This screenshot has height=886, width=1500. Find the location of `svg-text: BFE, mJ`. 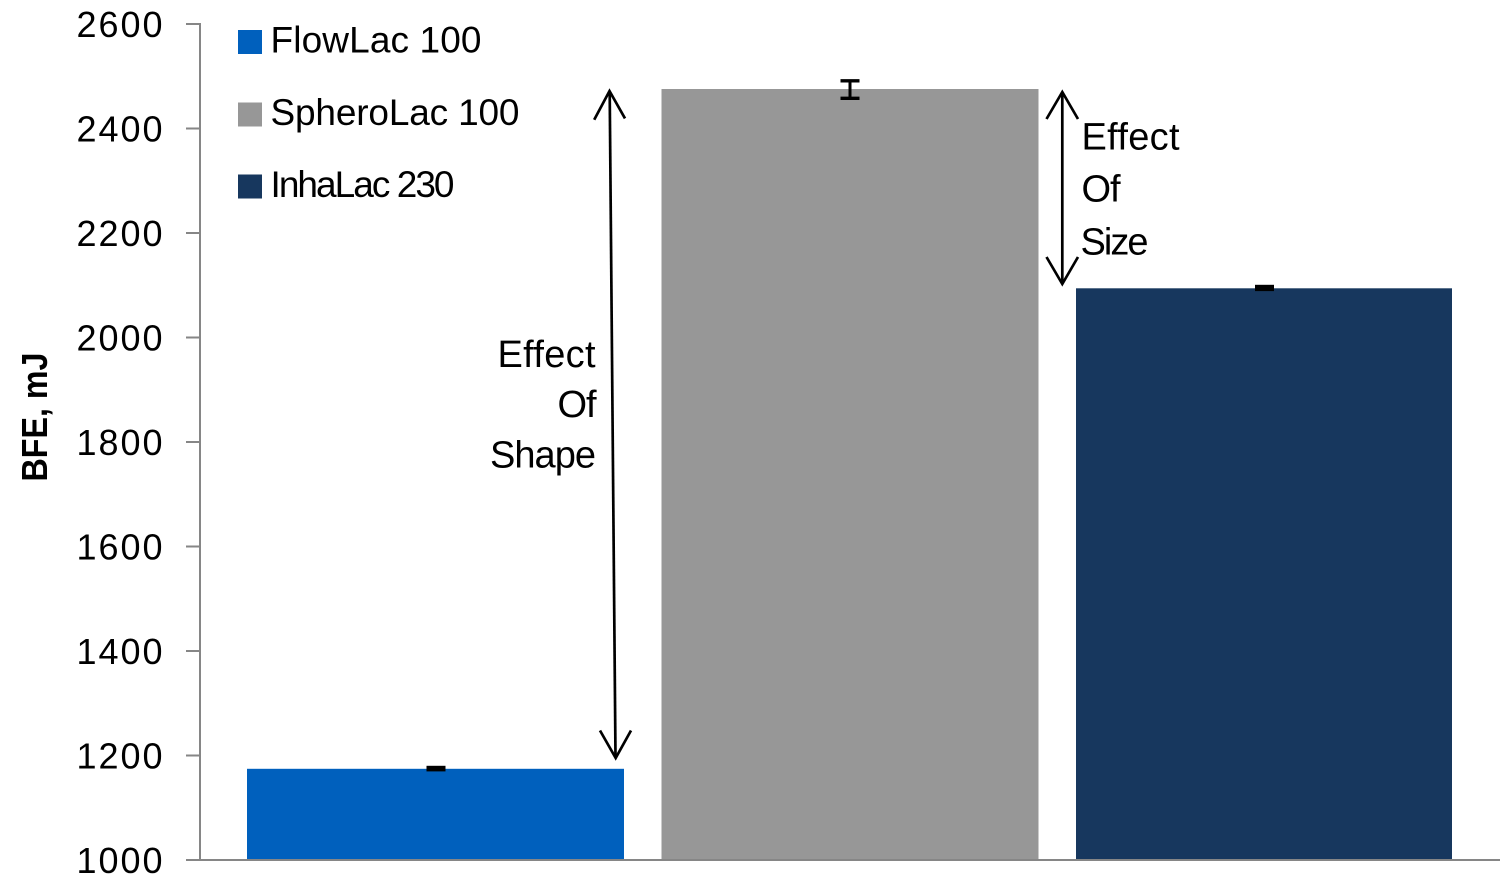

svg-text: BFE, mJ is located at coordinates (34, 417).